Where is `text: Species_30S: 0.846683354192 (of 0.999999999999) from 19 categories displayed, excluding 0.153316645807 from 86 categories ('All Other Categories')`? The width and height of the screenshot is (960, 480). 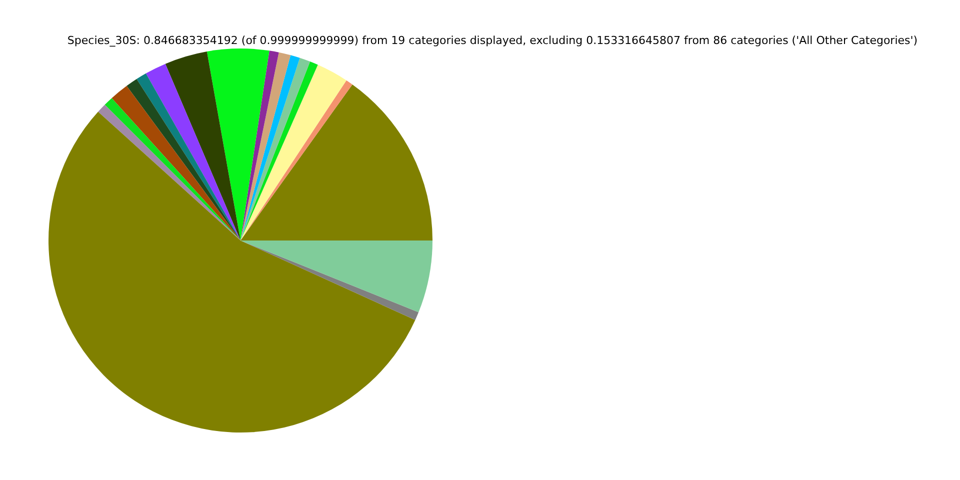
text: Species_30S: 0.846683354192 (of 0.999999999999) from 19 categories displayed, excluding 0.153316645807 from 86 categories ('All Other Categories') is located at coordinates (492, 40).